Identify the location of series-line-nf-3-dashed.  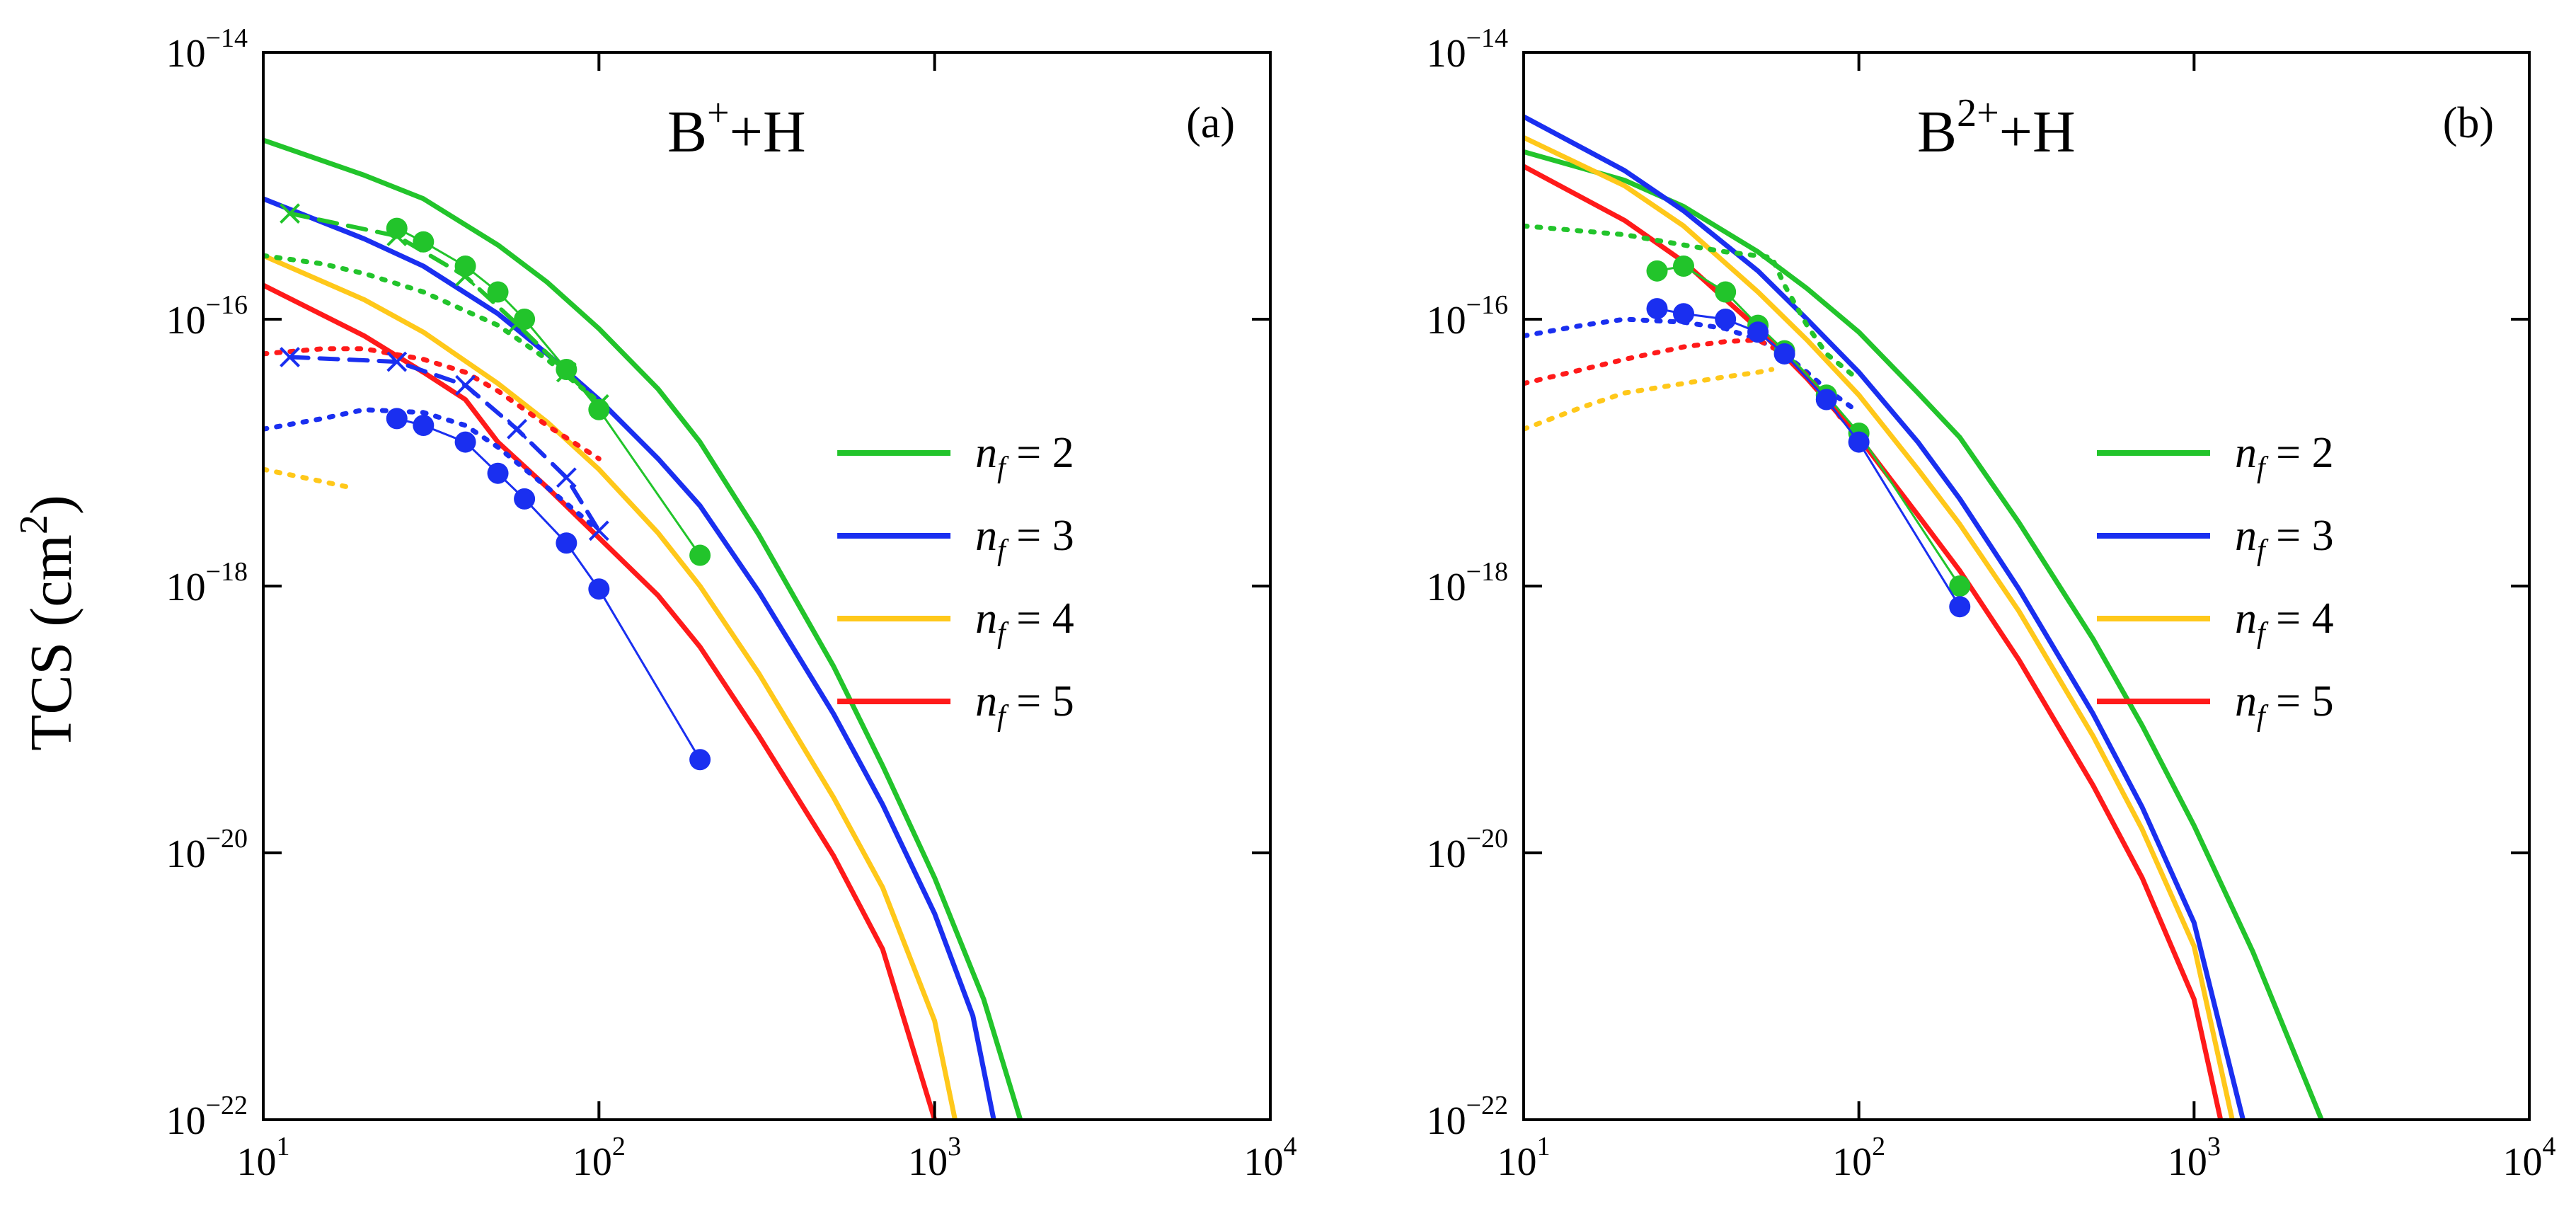
(444, 444).